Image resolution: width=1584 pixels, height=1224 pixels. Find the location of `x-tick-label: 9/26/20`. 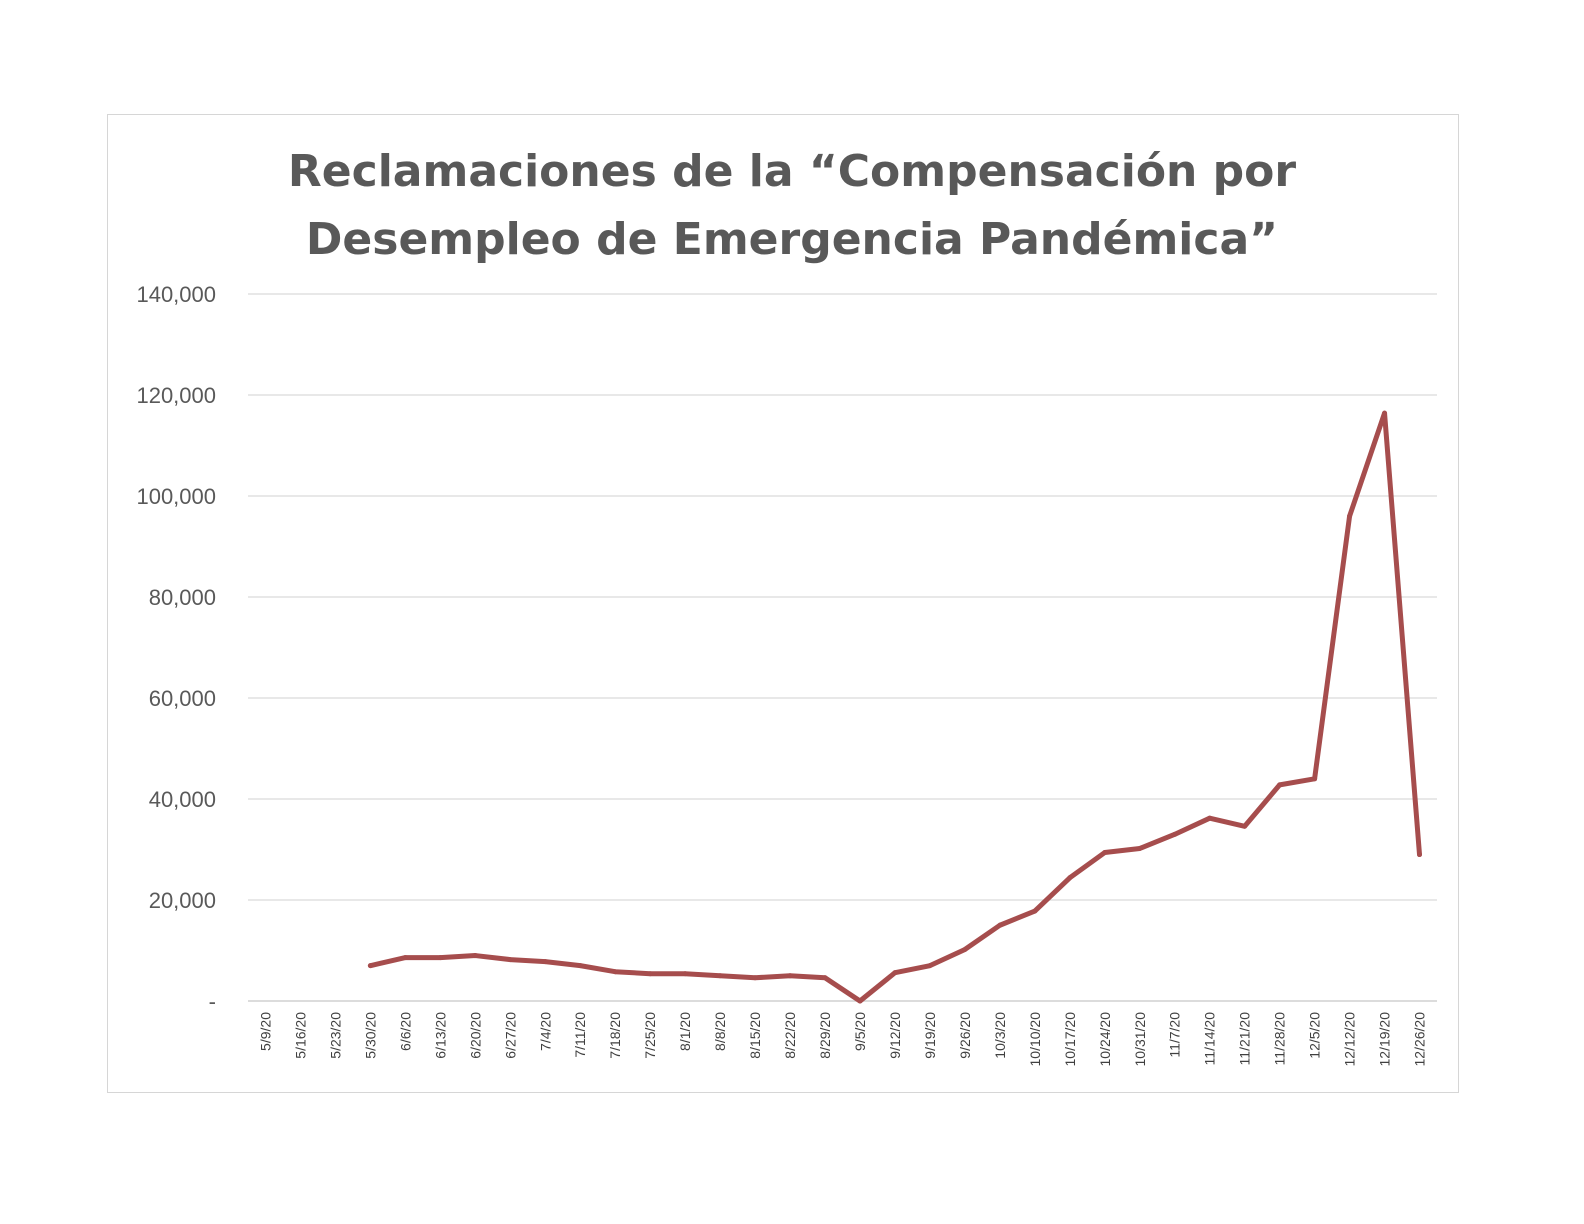

x-tick-label: 9/26/20 is located at coordinates (965, 1035).